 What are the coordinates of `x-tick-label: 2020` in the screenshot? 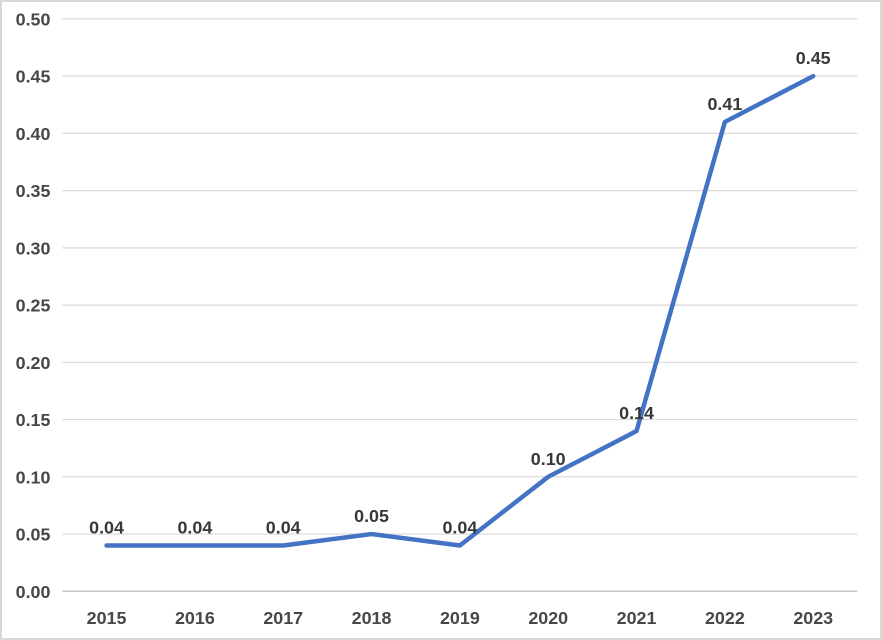 It's located at (548, 618).